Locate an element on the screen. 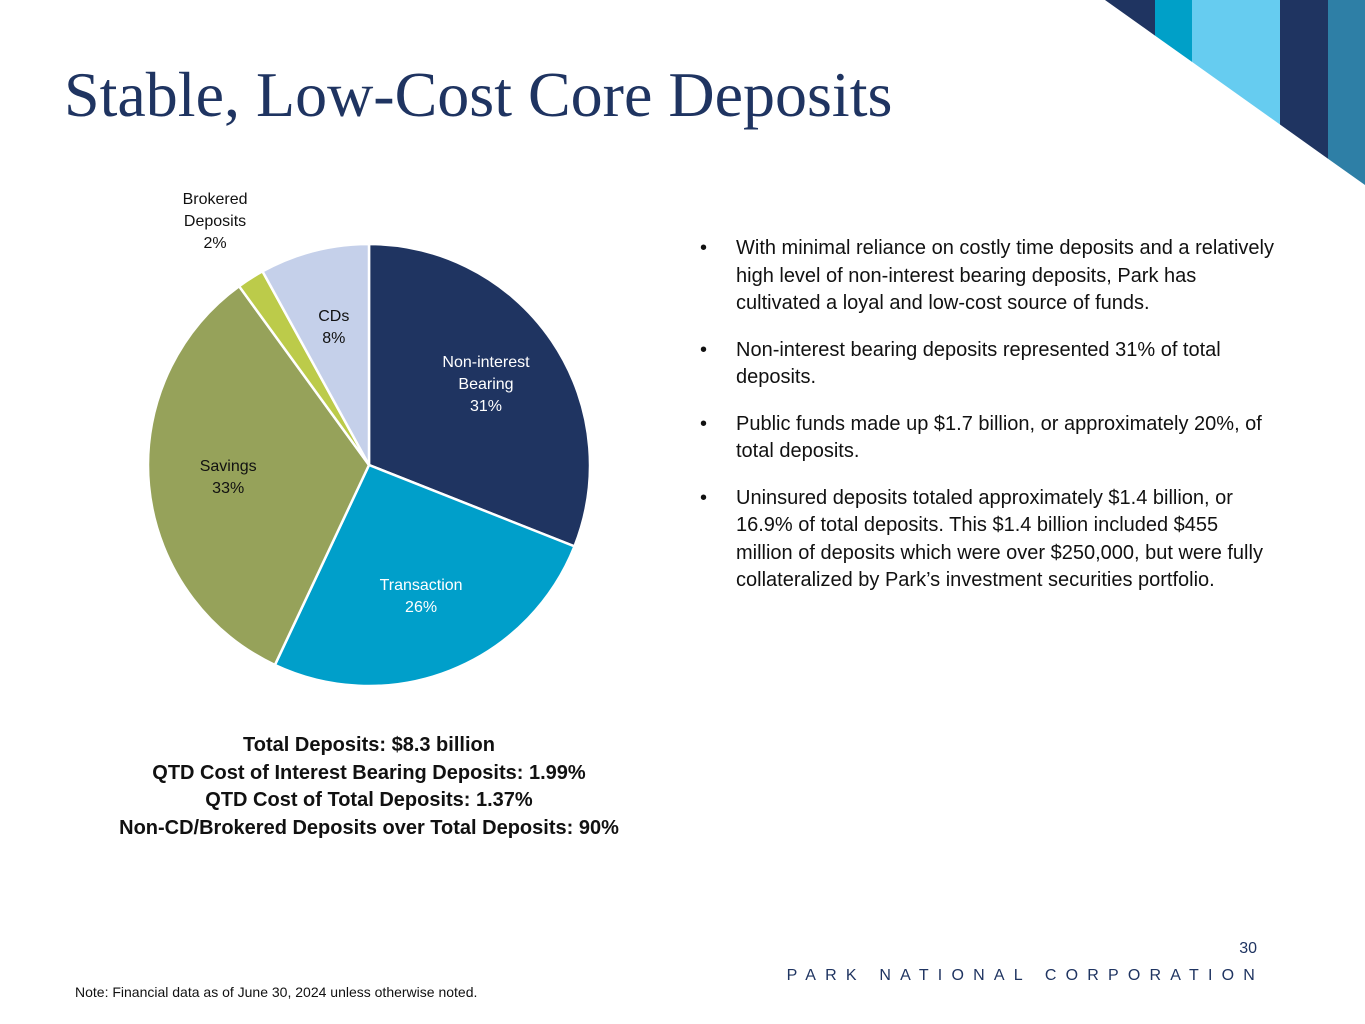 Image resolution: width=1365 pixels, height=1024 pixels. slice-label: Non-interest Bearing 31% is located at coordinates (486, 385).